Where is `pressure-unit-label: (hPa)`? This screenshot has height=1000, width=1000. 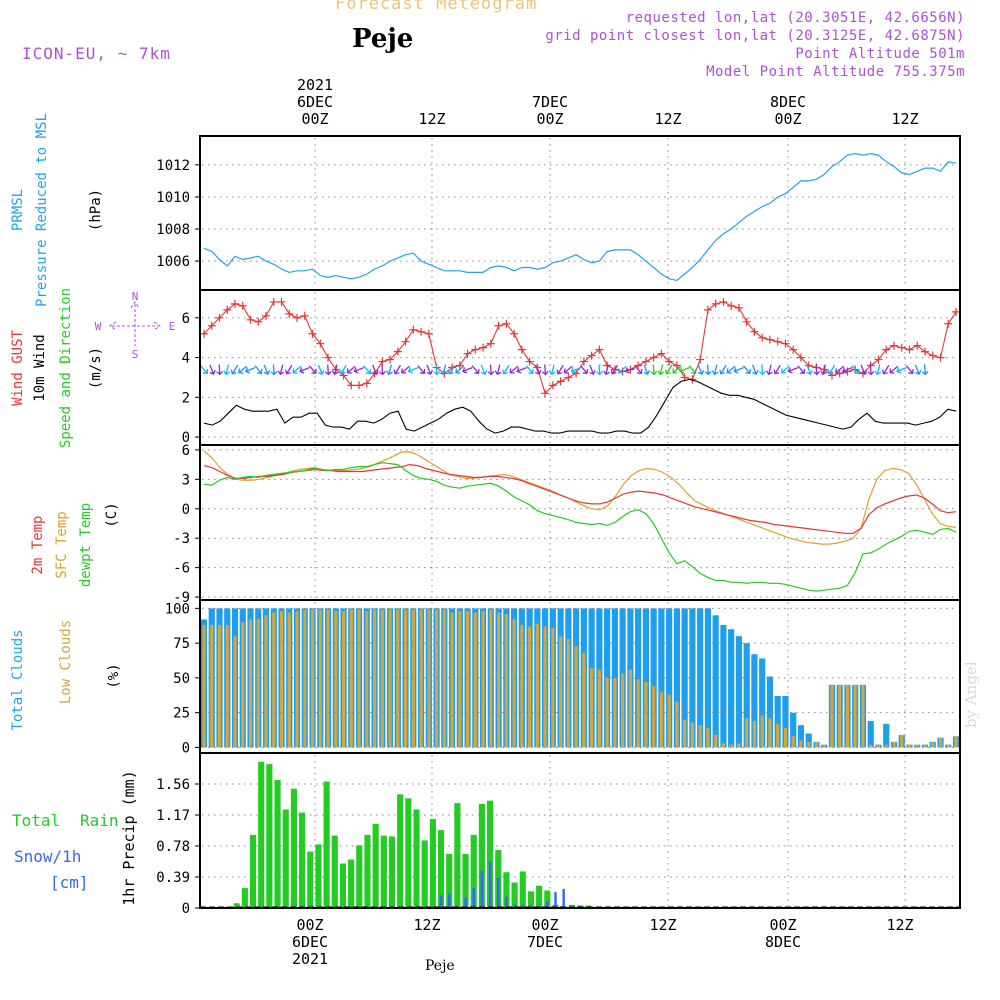 pressure-unit-label: (hPa) is located at coordinates (96, 210).